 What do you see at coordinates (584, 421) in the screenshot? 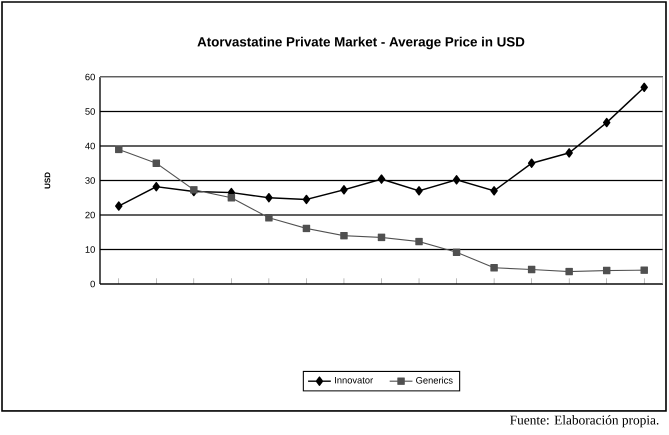
I see `source-note: Fuente: Elaboración propia.` at bounding box center [584, 421].